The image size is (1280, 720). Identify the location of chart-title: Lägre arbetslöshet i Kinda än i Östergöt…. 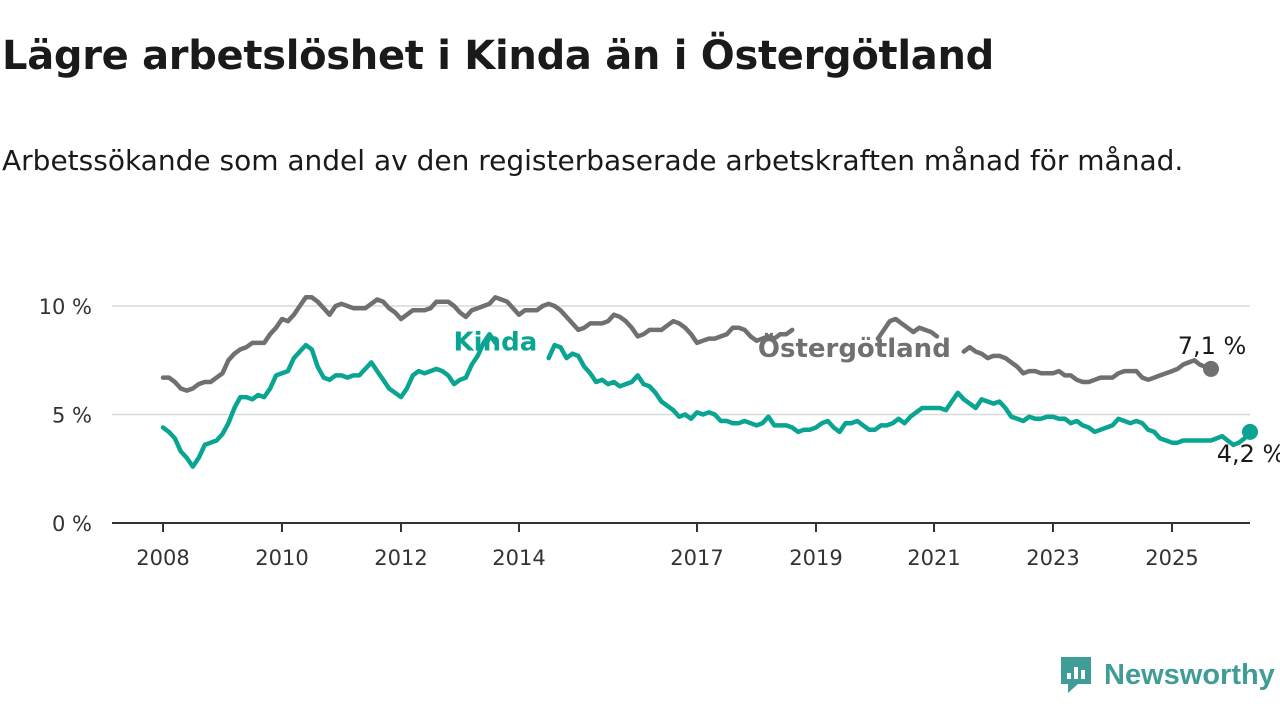
(498, 56).